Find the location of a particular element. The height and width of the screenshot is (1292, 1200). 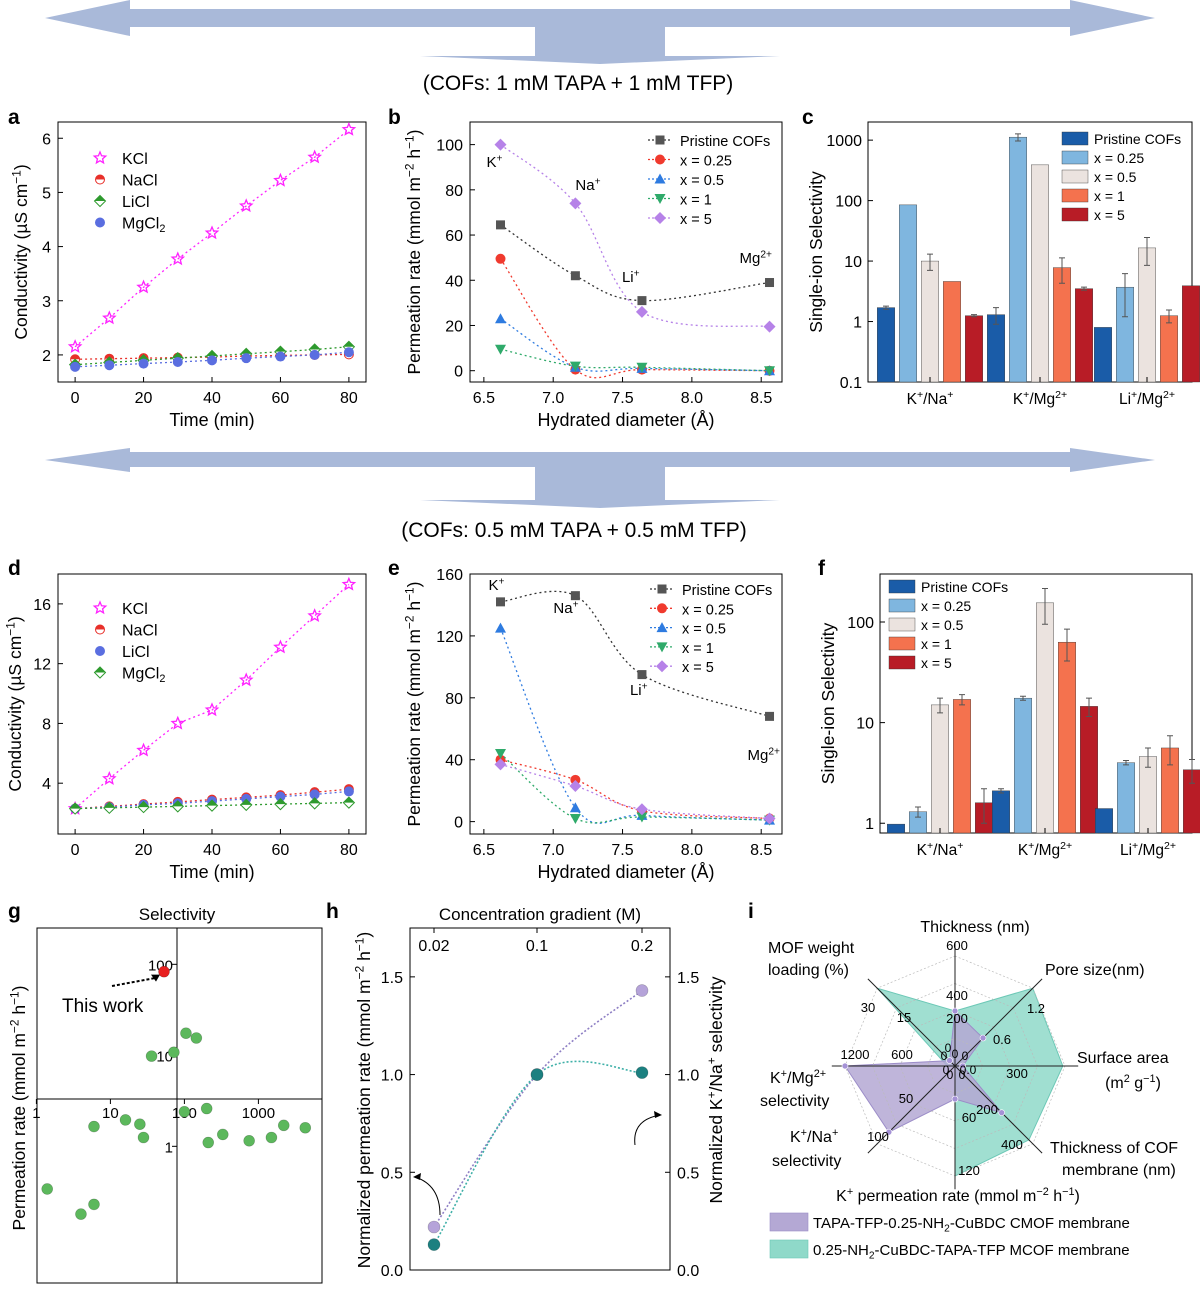

banner-label-middle: (COFs: 0.5 mM TAPA + 0.5 mM TFP) is located at coordinates (574, 530).